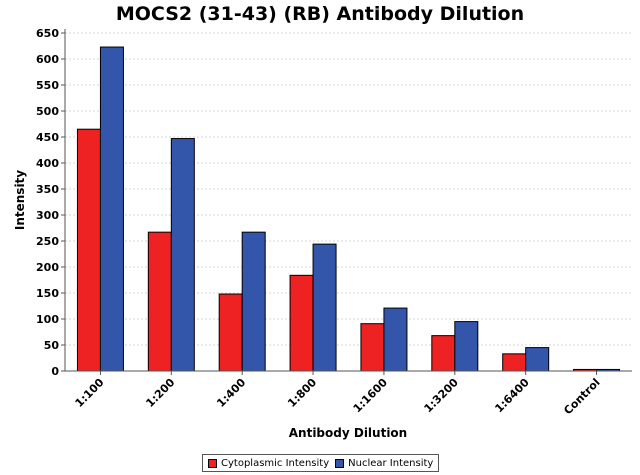  Describe the element at coordinates (47, 241) in the screenshot. I see `y-tick-label: 250` at that location.